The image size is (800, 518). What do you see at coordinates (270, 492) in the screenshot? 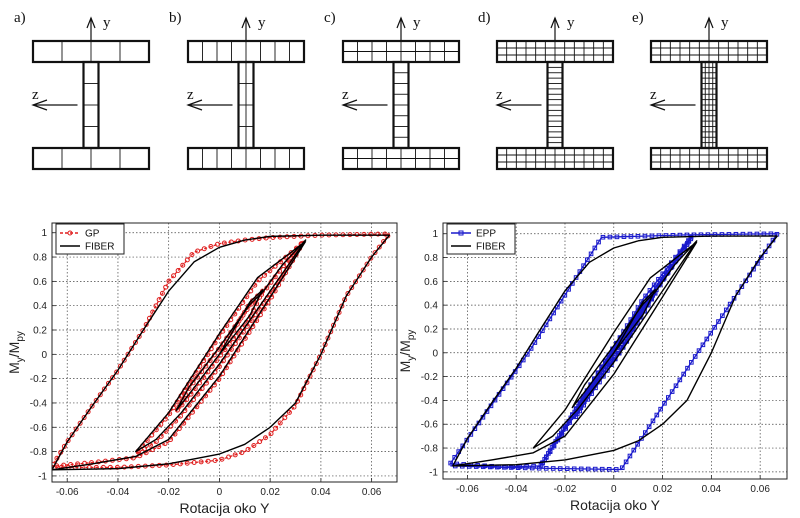
I see `x-tick-label: 0.02` at bounding box center [270, 492].